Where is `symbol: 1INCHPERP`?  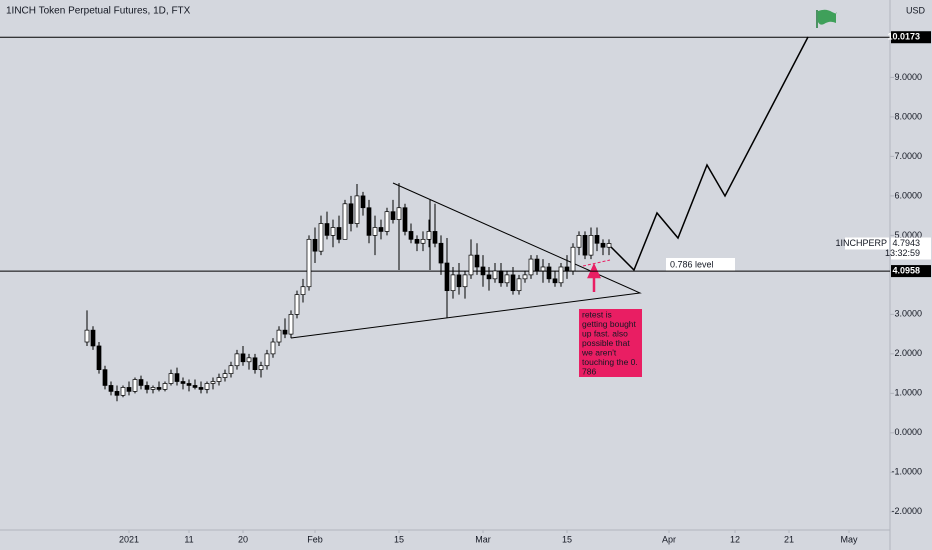 symbol: 1INCHPERP is located at coordinates (861, 243).